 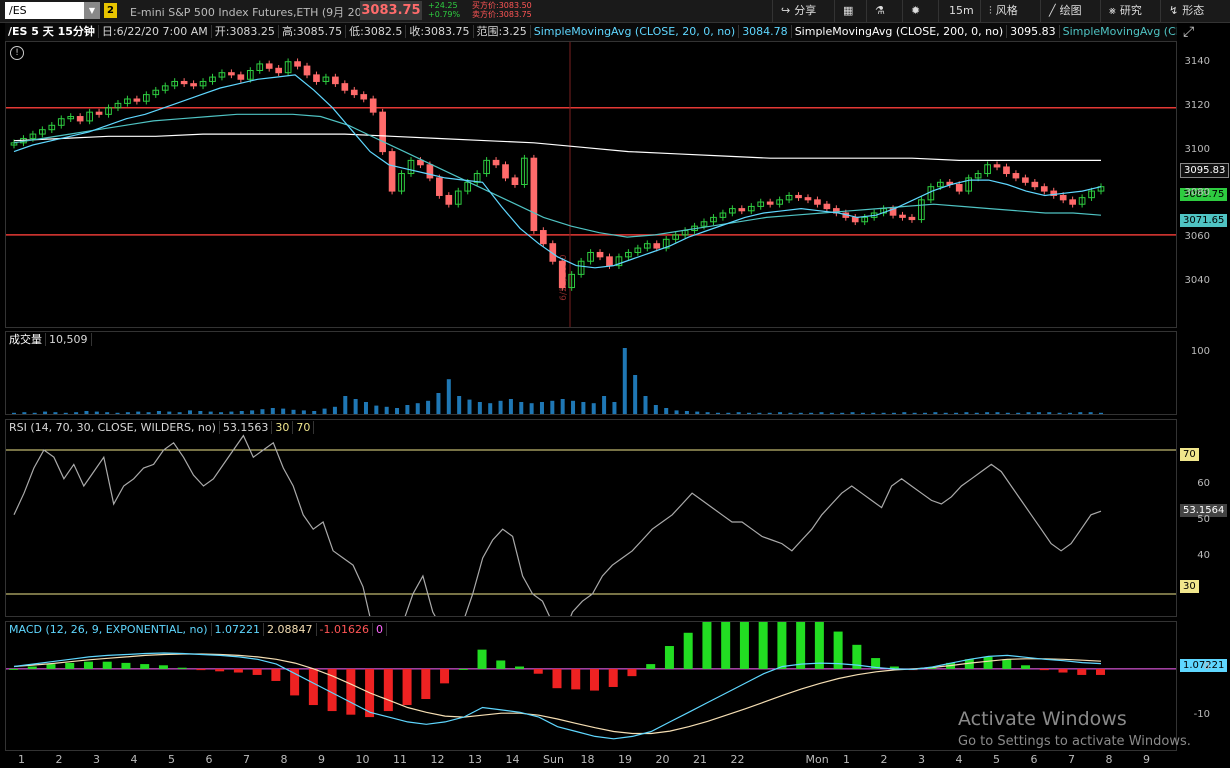 I want to click on price-axis-tick: 3140, so click(x=1197, y=61).